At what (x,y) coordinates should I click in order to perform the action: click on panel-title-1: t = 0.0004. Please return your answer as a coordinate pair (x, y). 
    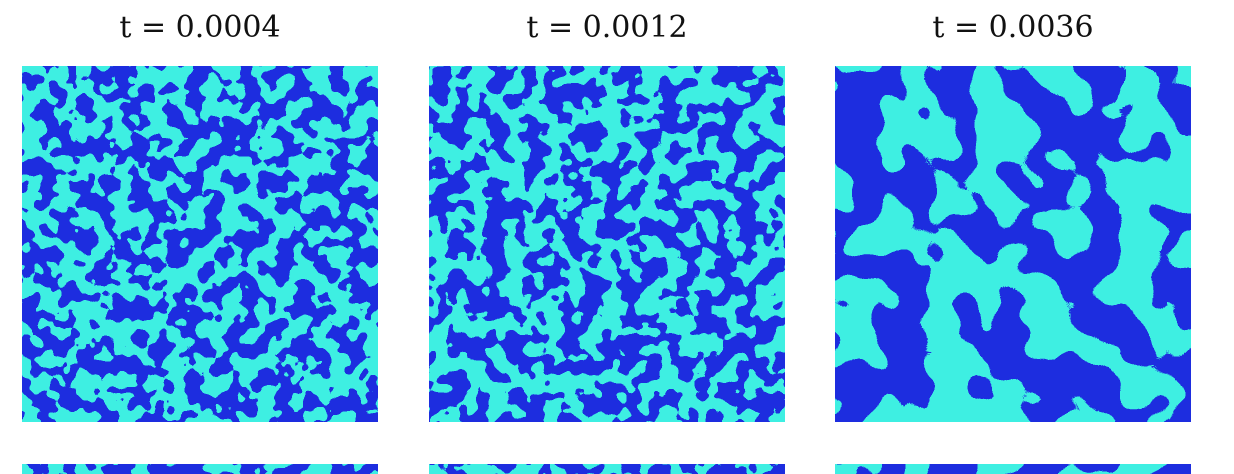
    Looking at the image, I should click on (200, 27).